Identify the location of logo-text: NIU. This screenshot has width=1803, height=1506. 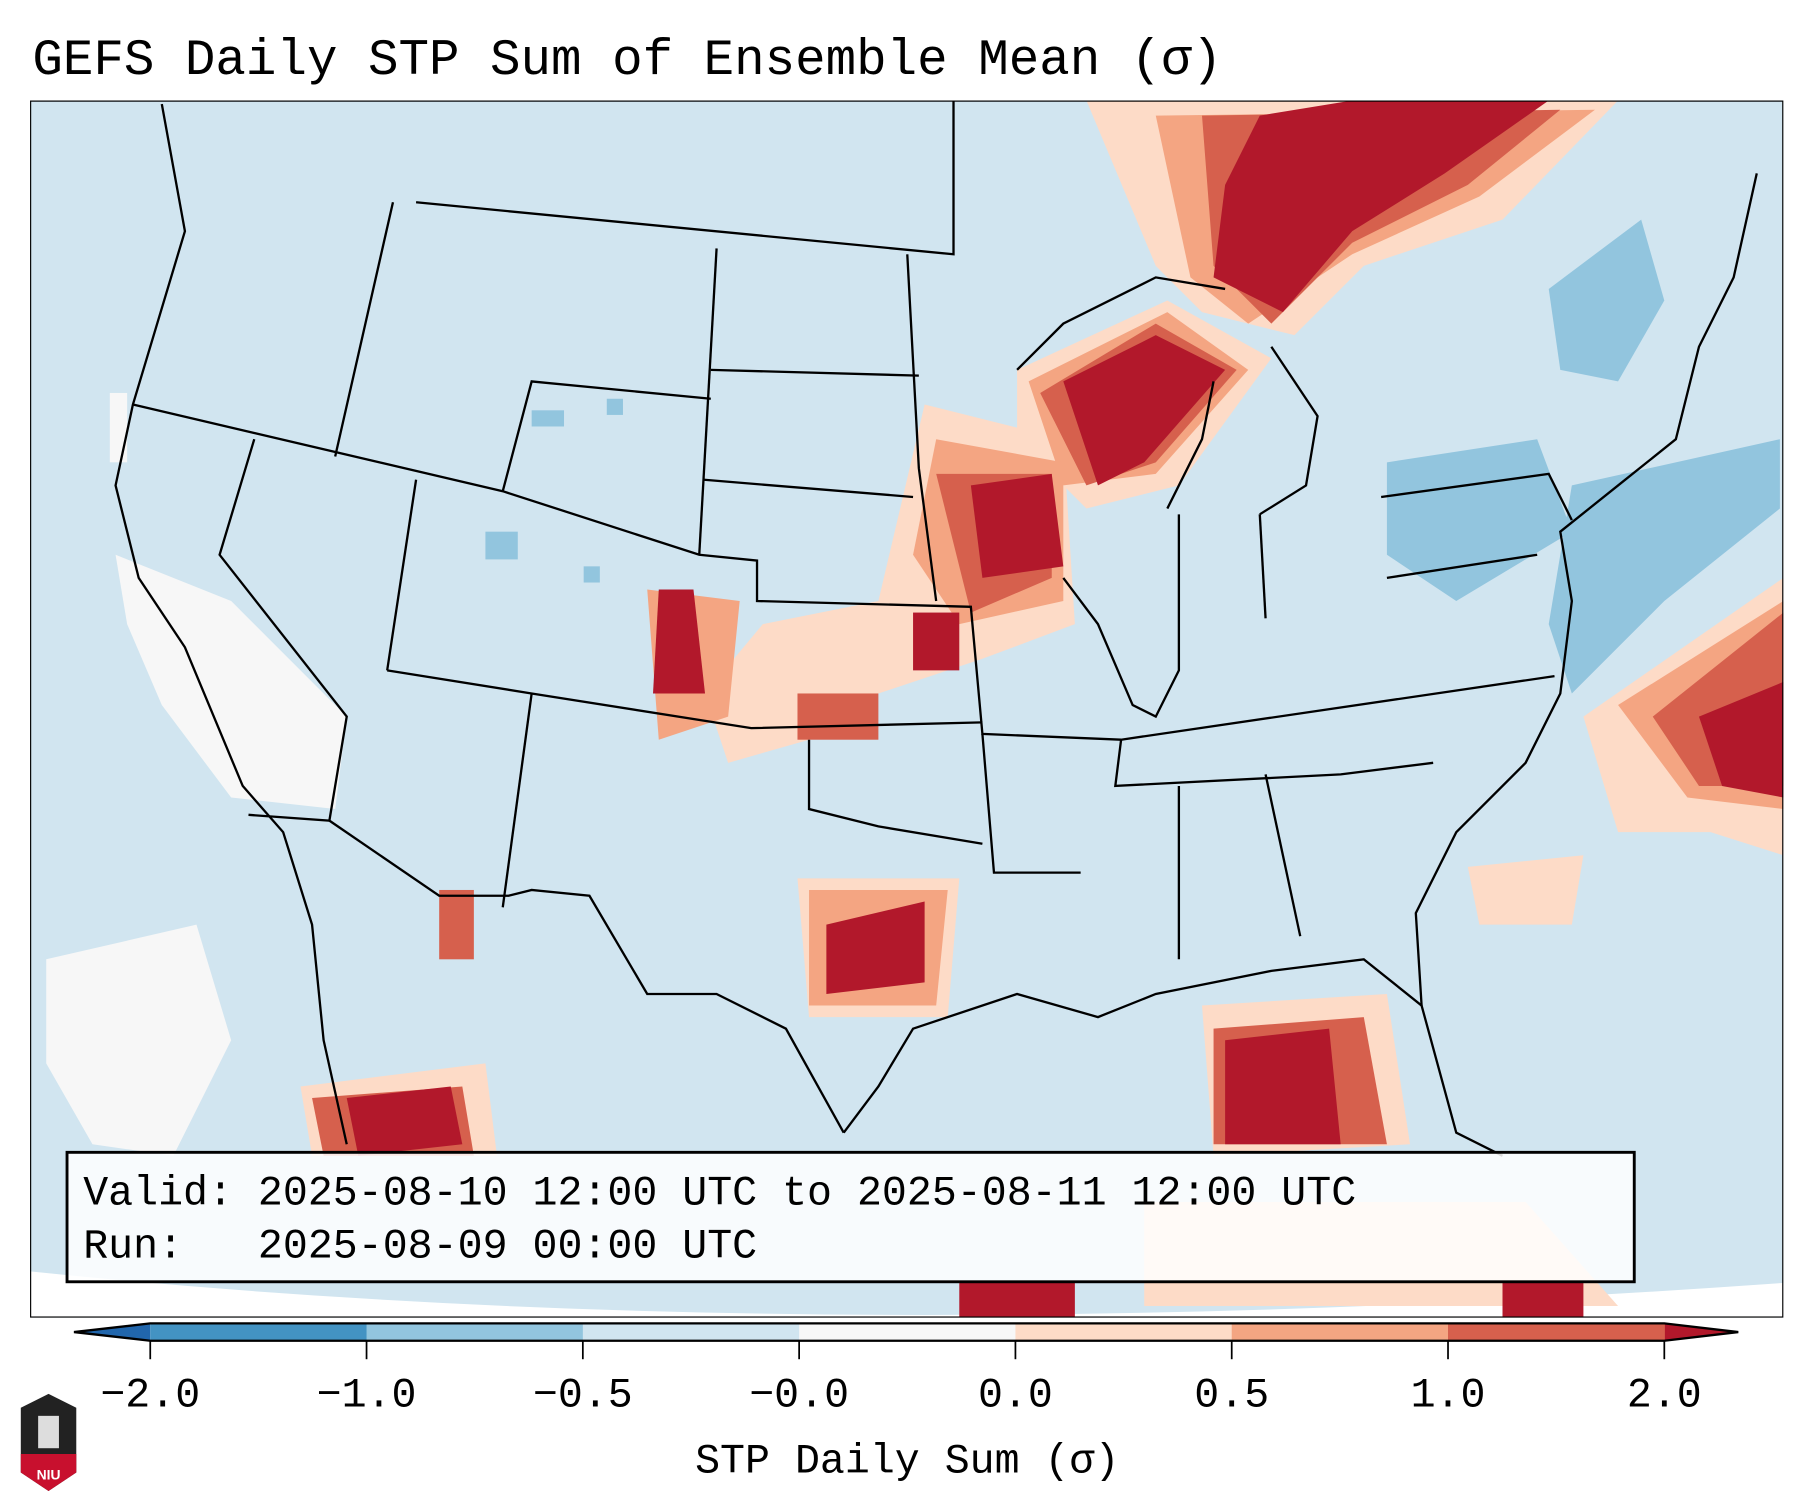
(49, 1474).